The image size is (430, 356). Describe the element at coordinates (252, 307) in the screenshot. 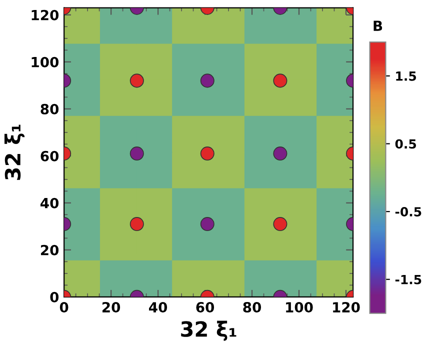

I see `x-tick-label: 80` at that location.